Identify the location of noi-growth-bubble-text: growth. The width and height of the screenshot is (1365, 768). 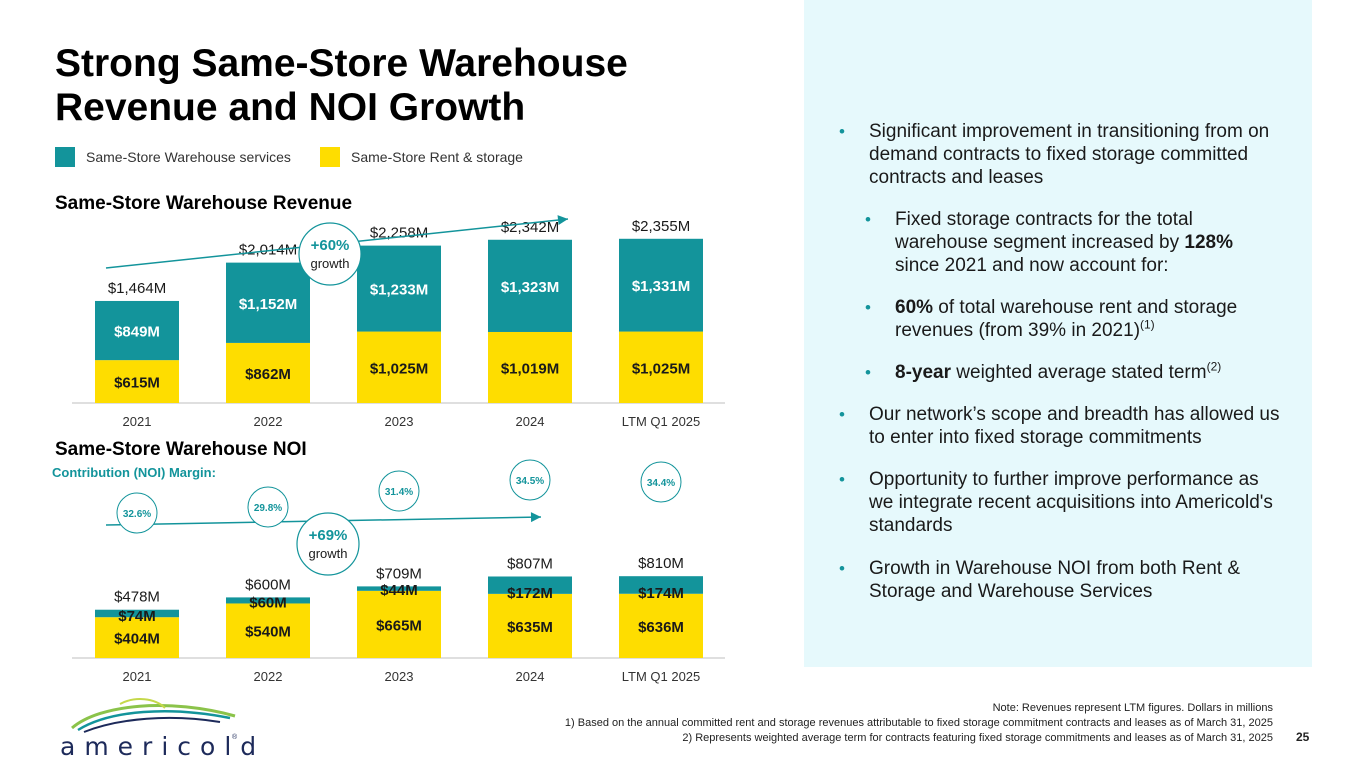
(327, 553).